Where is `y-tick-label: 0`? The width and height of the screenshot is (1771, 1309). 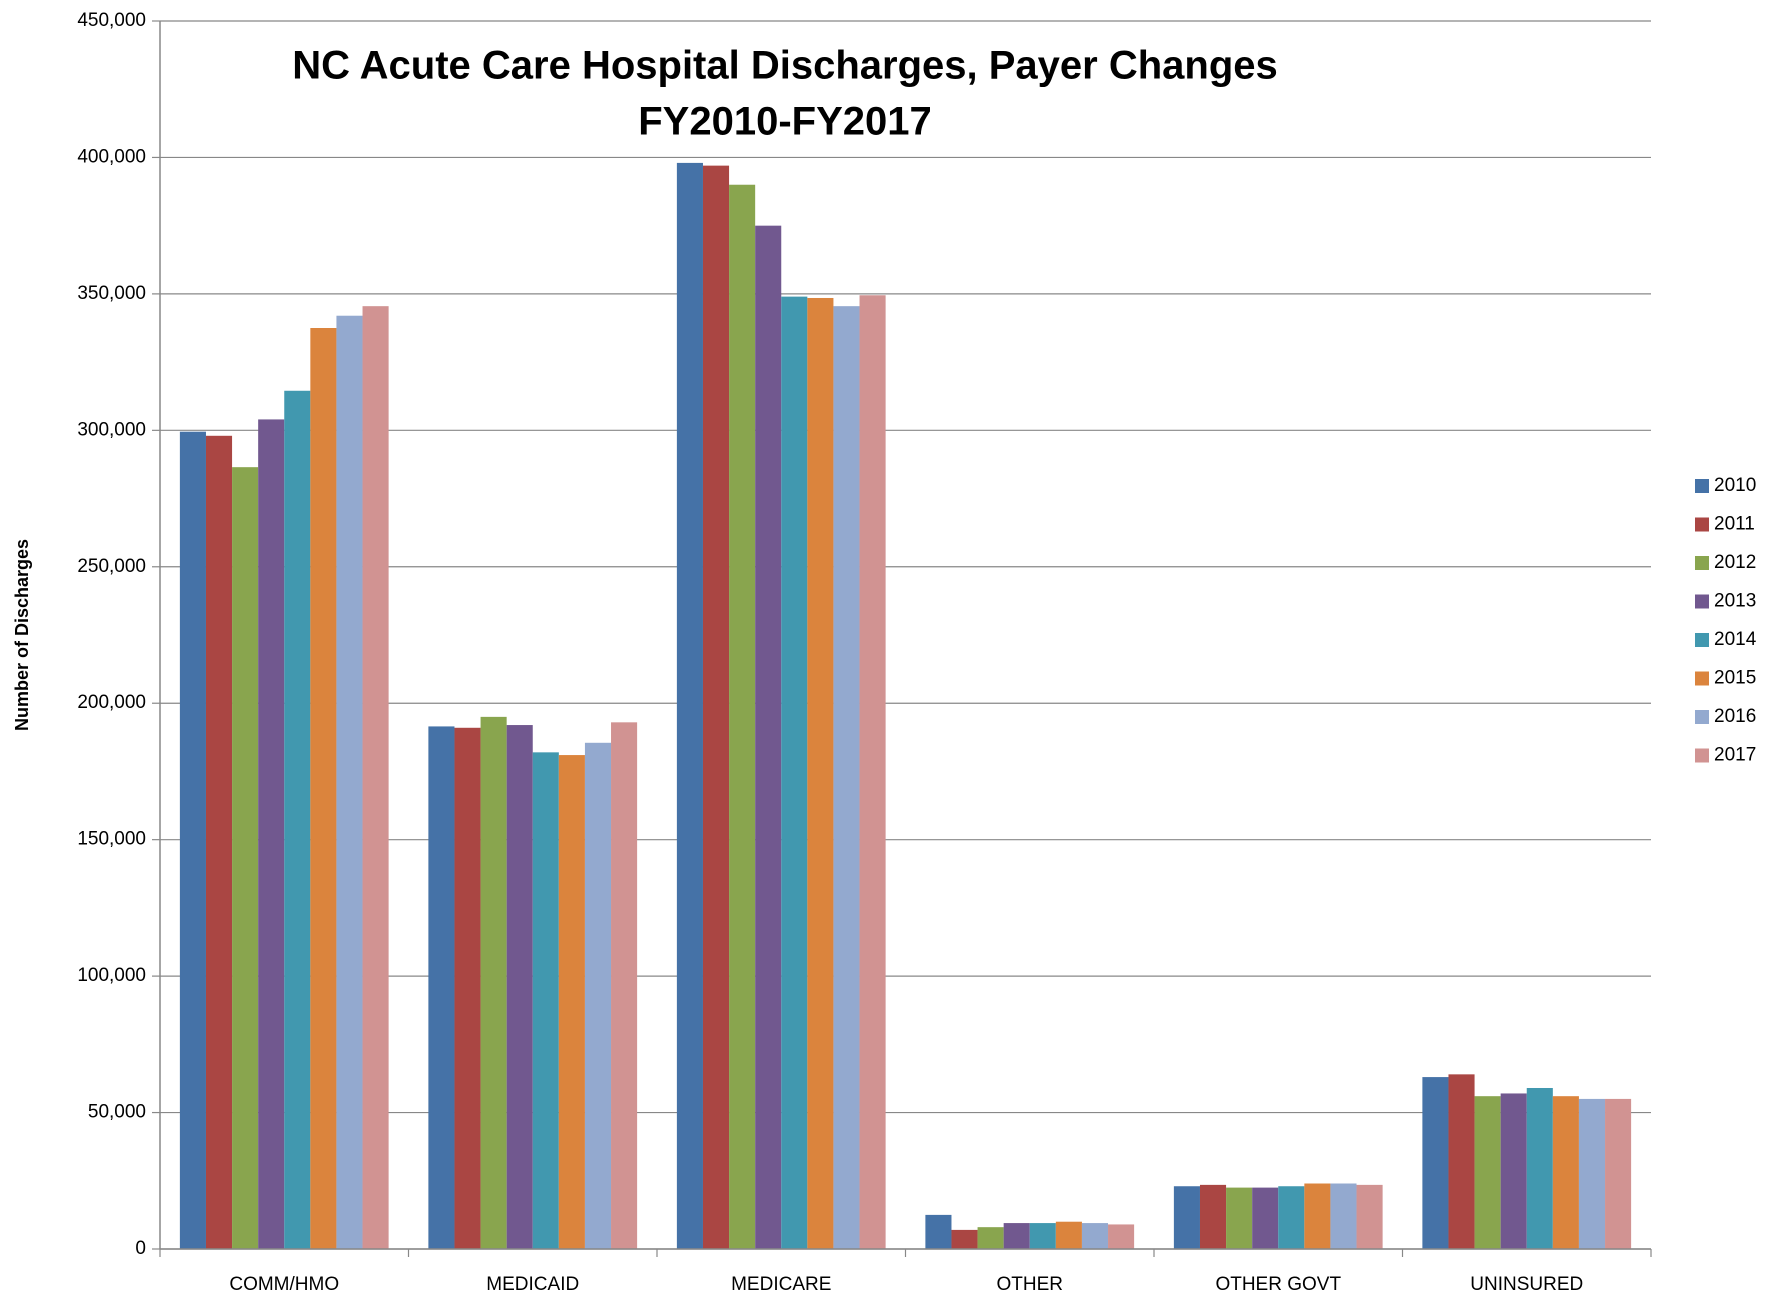 y-tick-label: 0 is located at coordinates (140, 1248).